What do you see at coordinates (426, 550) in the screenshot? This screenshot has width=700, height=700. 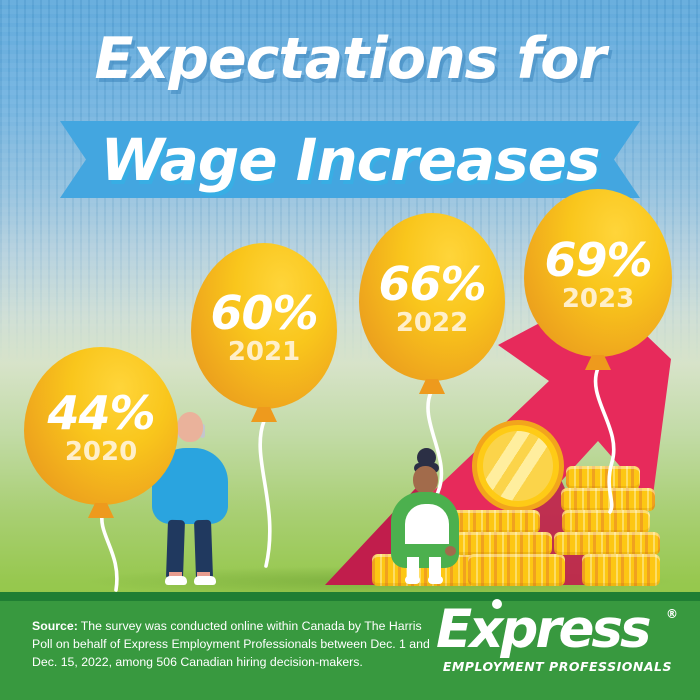 I see `arm` at bounding box center [426, 550].